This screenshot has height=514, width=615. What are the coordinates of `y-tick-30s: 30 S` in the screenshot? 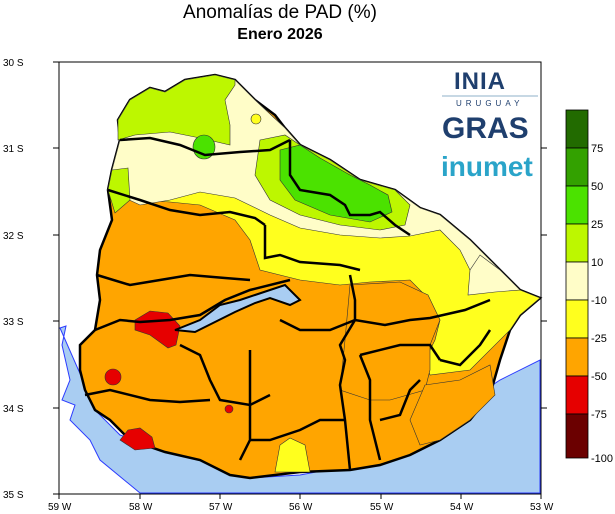 It's located at (13, 63).